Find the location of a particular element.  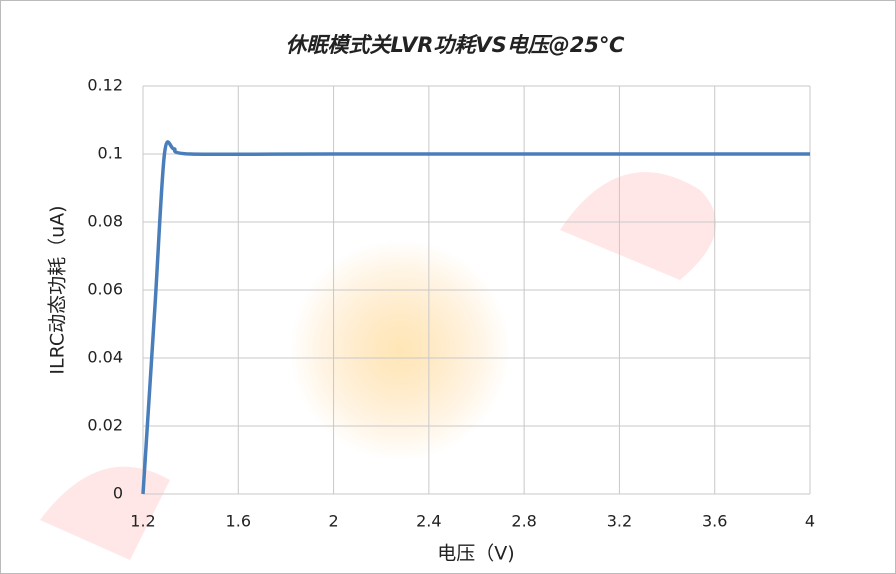

x-tick-label: 3.2 is located at coordinates (619, 521).